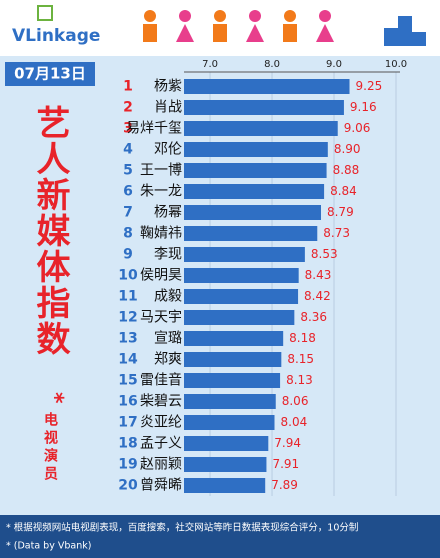 The width and height of the screenshot is (440, 558). Describe the element at coordinates (127, 339) in the screenshot. I see `rank: 13` at that location.